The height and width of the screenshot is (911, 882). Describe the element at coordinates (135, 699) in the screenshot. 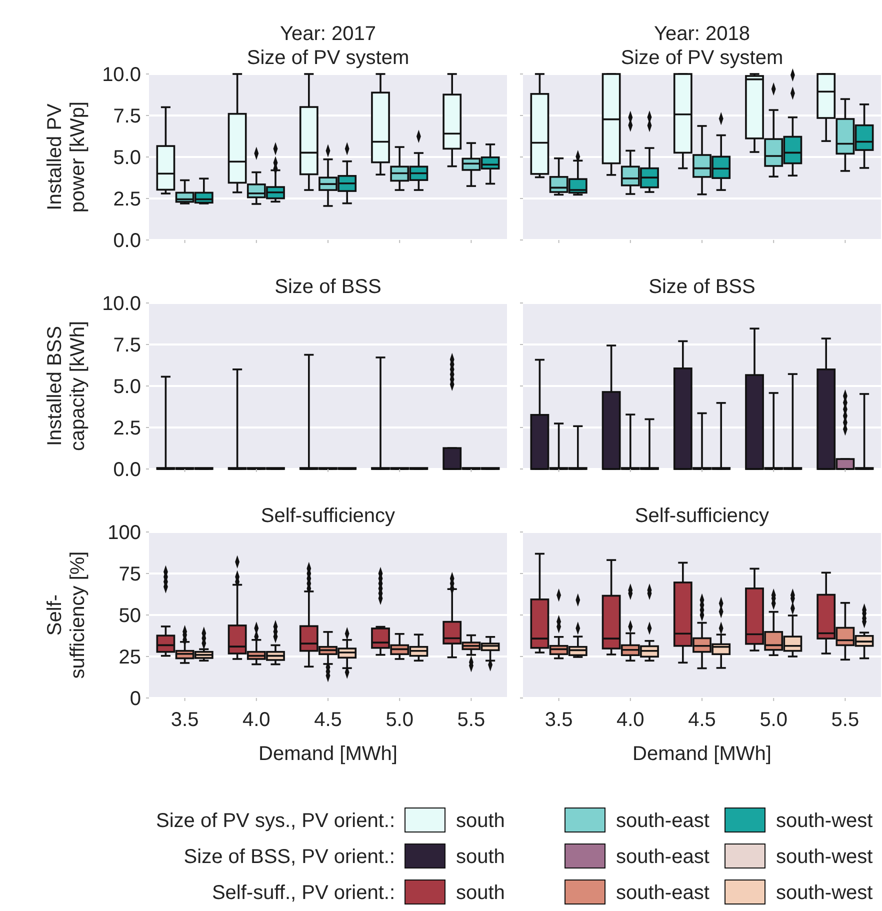

I see `y-tick-label: 0` at that location.